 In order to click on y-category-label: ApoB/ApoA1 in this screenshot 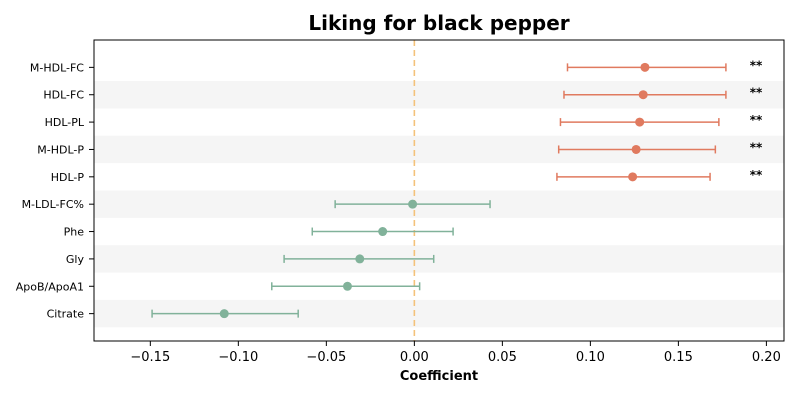, I will do `click(50, 286)`.